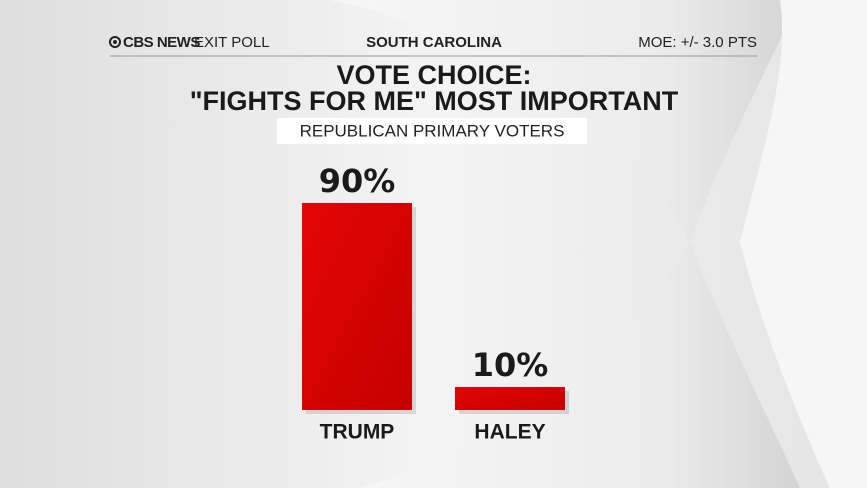 This screenshot has height=488, width=867. Describe the element at coordinates (357, 181) in the screenshot. I see `value-label: 90%` at that location.